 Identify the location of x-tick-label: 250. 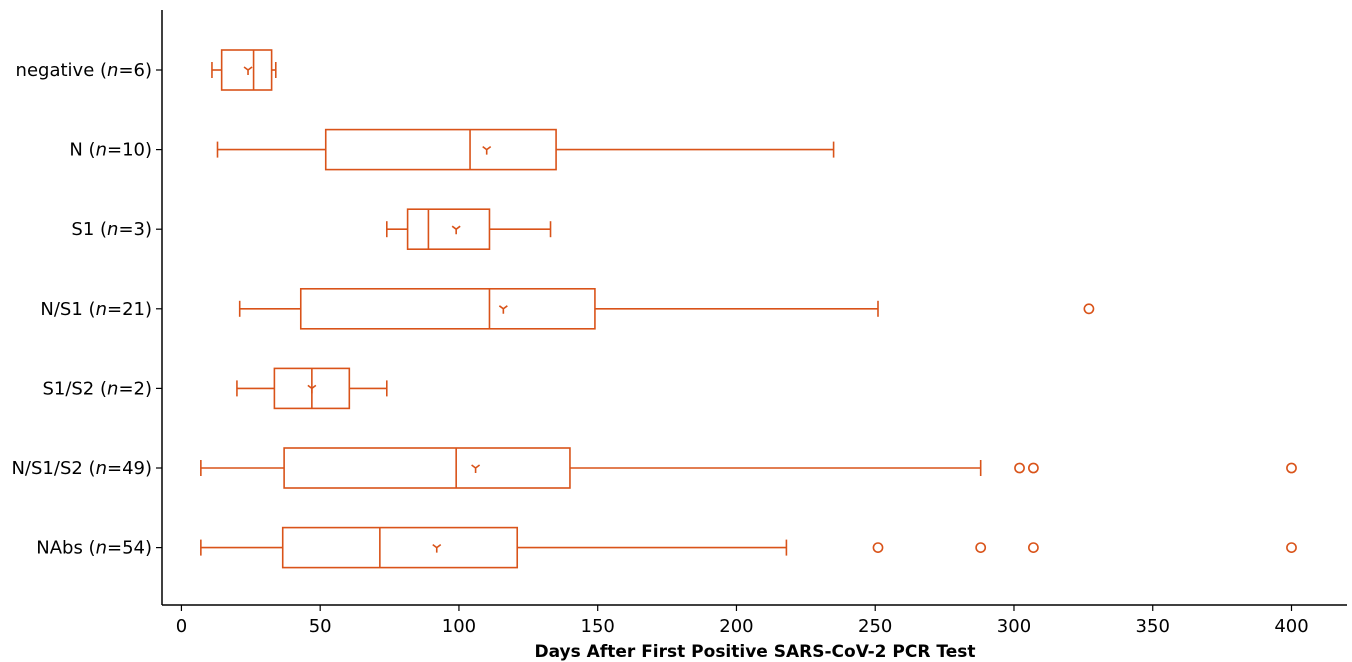
(875, 626).